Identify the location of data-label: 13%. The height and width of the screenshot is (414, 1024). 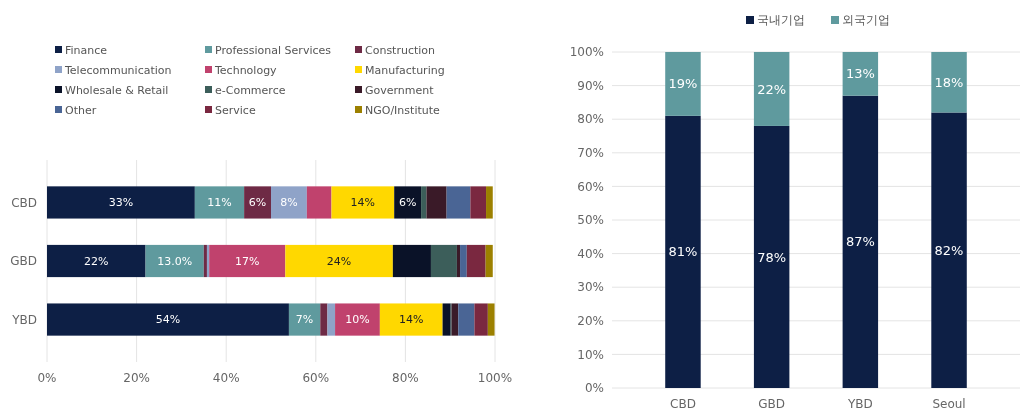
(860, 74).